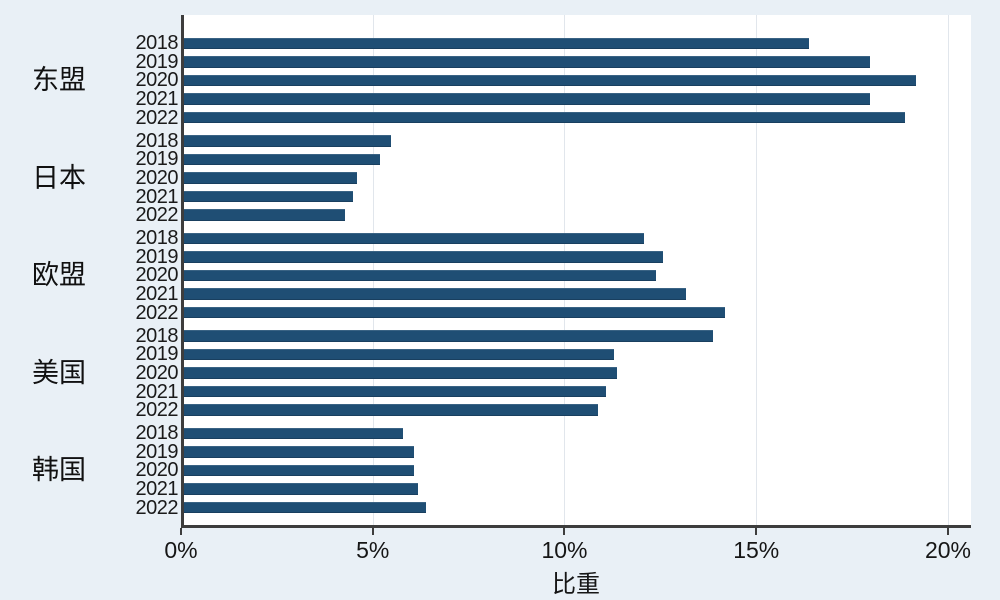  I want to click on group-label: 韩国, so click(59, 470).